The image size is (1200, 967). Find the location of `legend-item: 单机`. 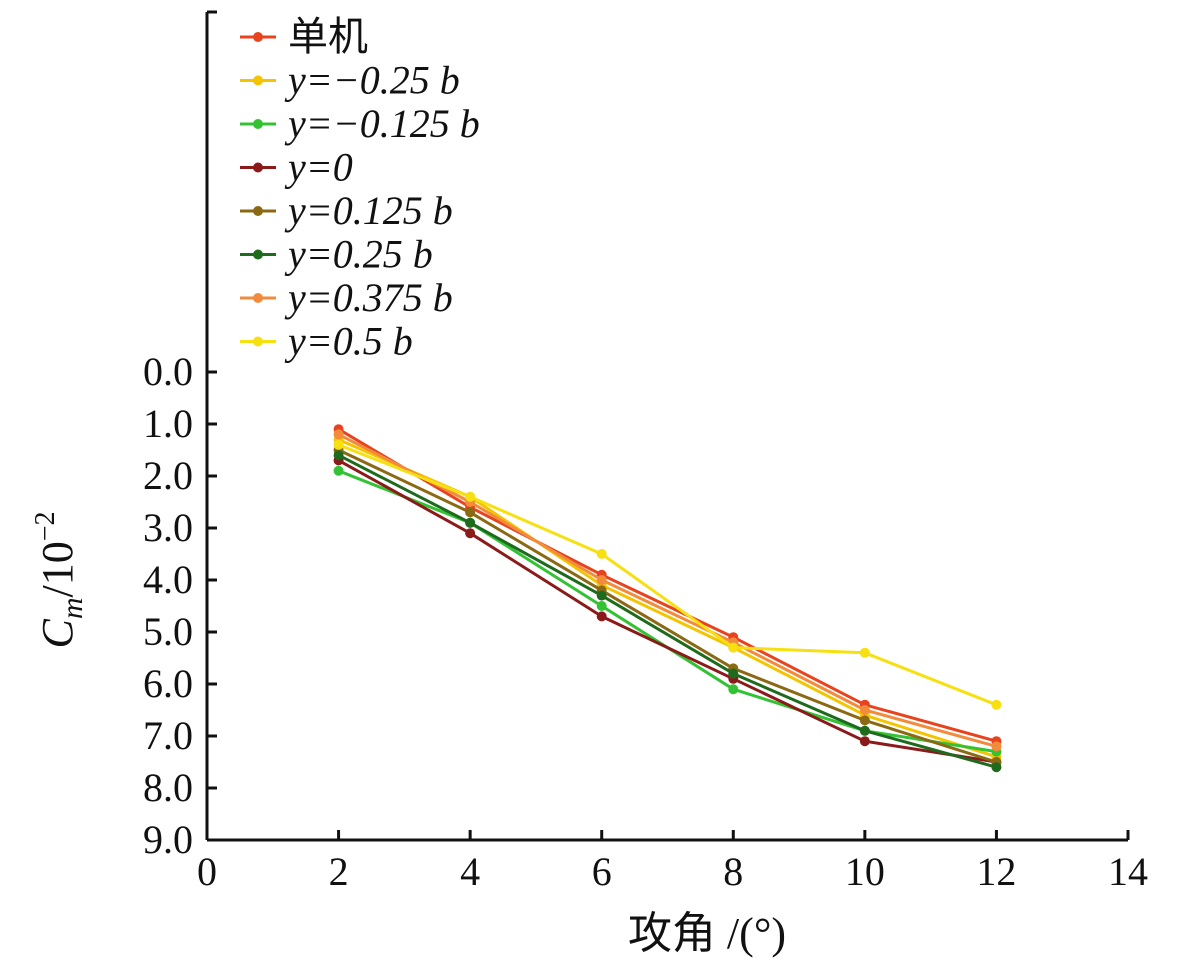

legend-item: 单机 is located at coordinates (304, 36).